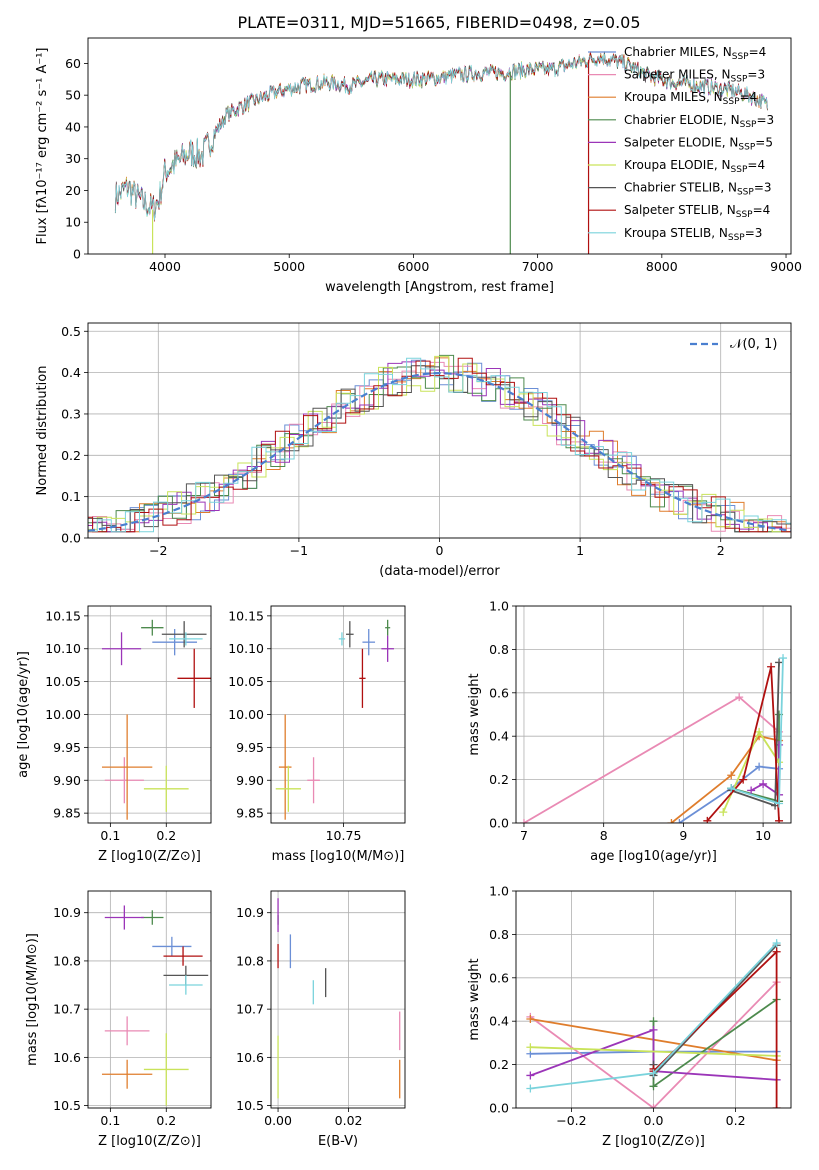 This screenshot has width=819, height=1170. Describe the element at coordinates (338, 1141) in the screenshot. I see `mass_vs_EBV-xlabel: E(B-V)` at that location.